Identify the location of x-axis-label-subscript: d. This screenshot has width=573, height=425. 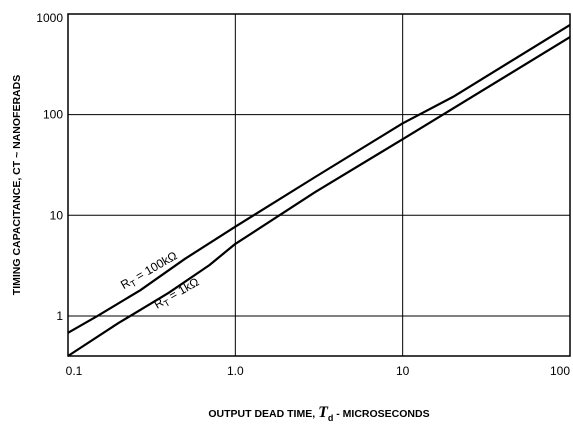
(331, 418).